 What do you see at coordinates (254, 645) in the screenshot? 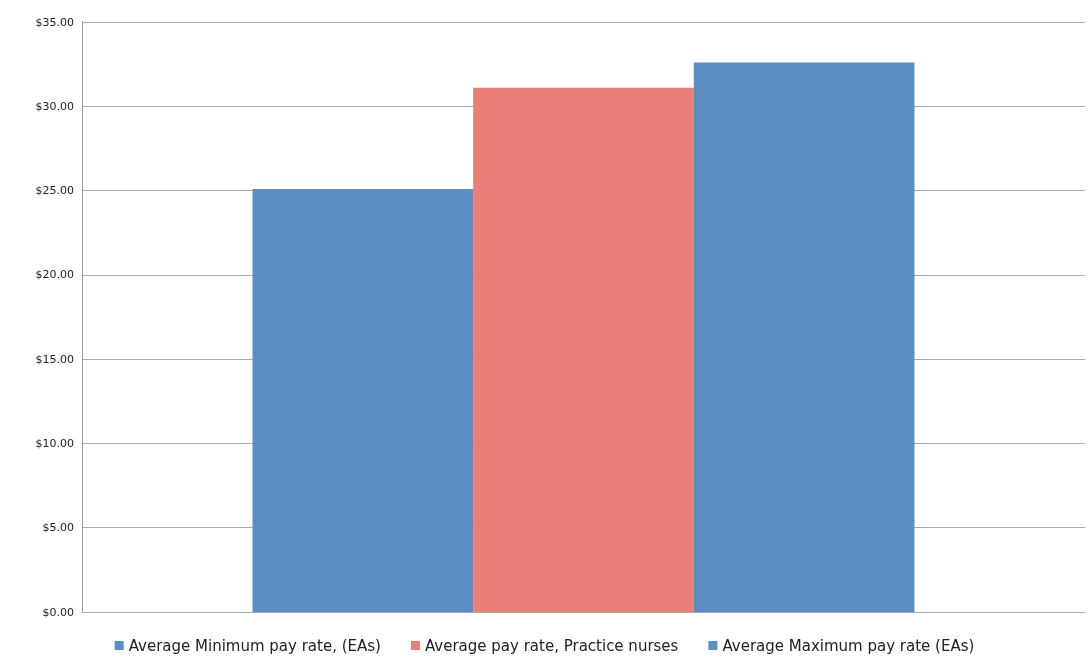
I see `legend-label: Average Minimum pay rate, (EAs)` at bounding box center [254, 645].